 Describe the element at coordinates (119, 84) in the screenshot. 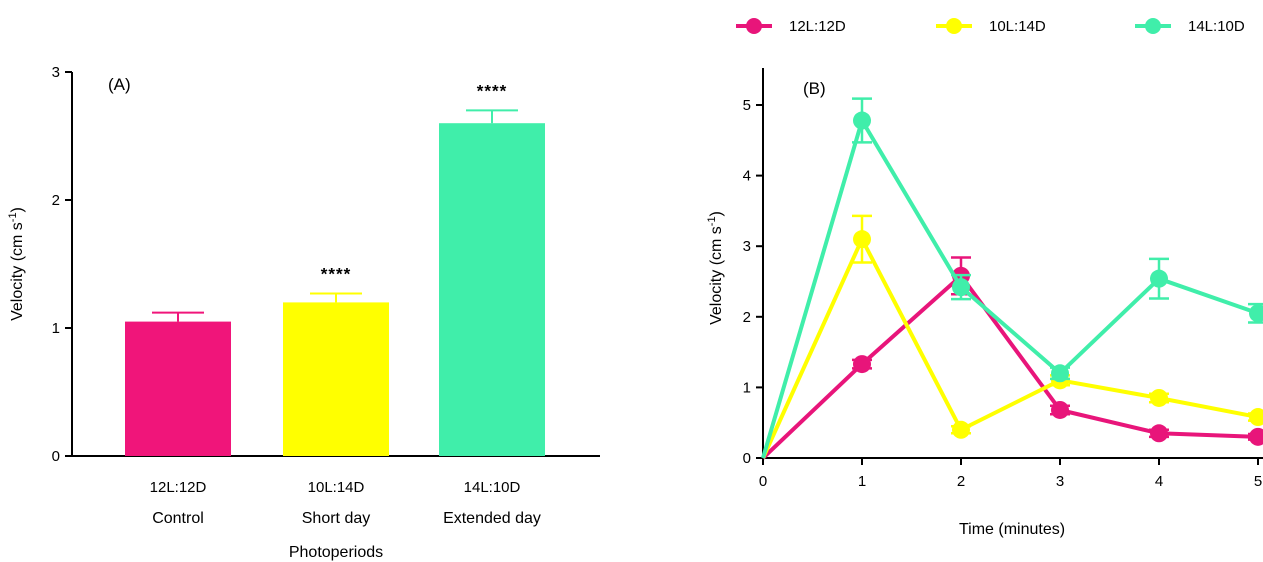

I see `panel-label-a: (A)` at that location.